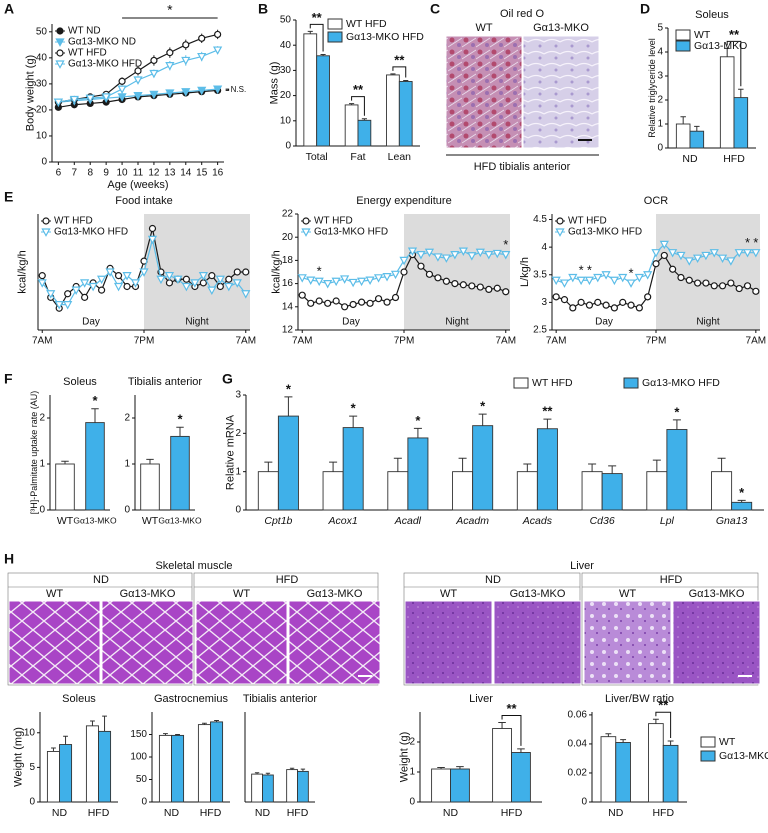  I want to click on chart-title: Soleus, so click(79, 699).